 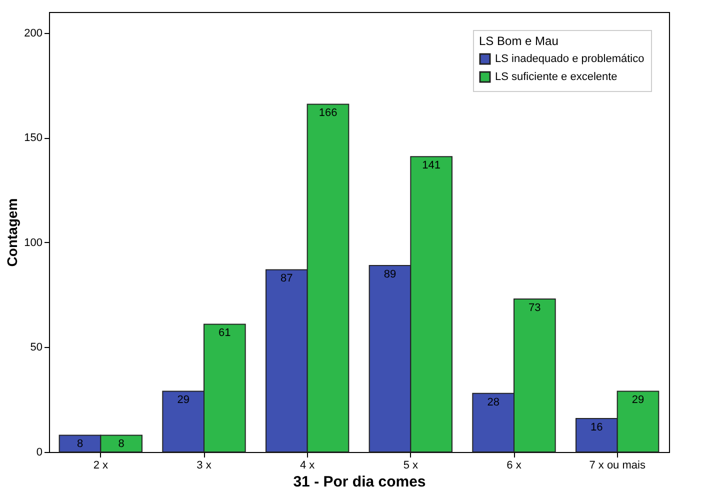 What do you see at coordinates (328, 113) in the screenshot?
I see `data-label: 166` at bounding box center [328, 113].